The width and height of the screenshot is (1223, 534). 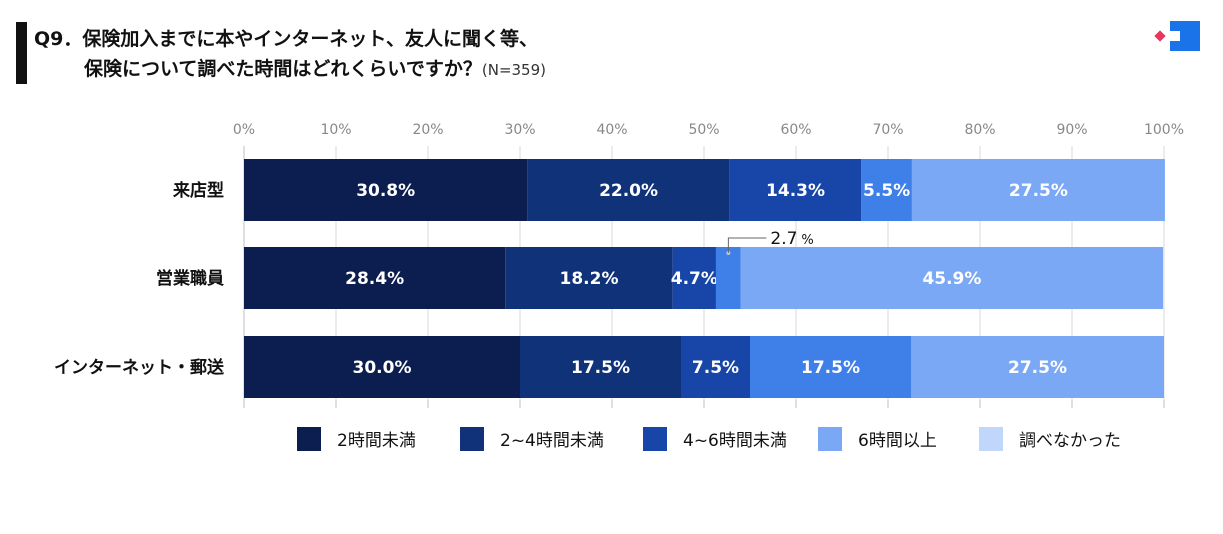 What do you see at coordinates (887, 130) in the screenshot?
I see `x-tick-label: 70%` at bounding box center [887, 130].